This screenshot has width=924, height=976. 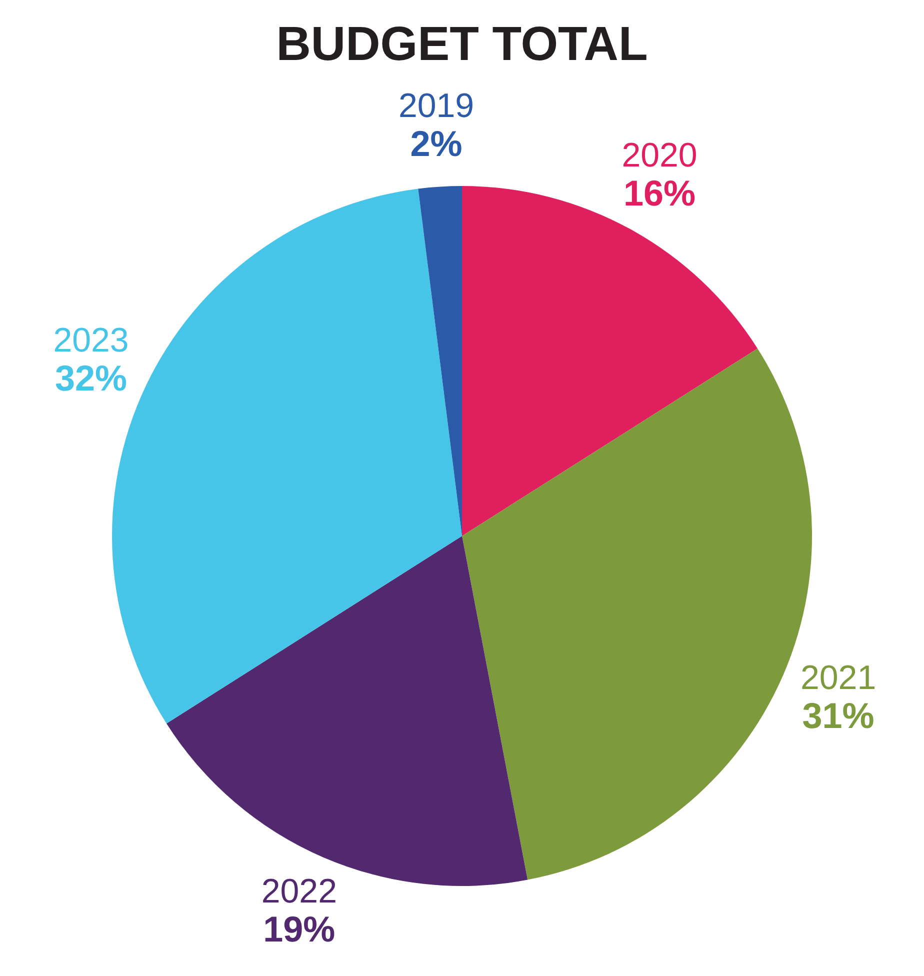 I want to click on data-label: 2%, so click(x=436, y=143).